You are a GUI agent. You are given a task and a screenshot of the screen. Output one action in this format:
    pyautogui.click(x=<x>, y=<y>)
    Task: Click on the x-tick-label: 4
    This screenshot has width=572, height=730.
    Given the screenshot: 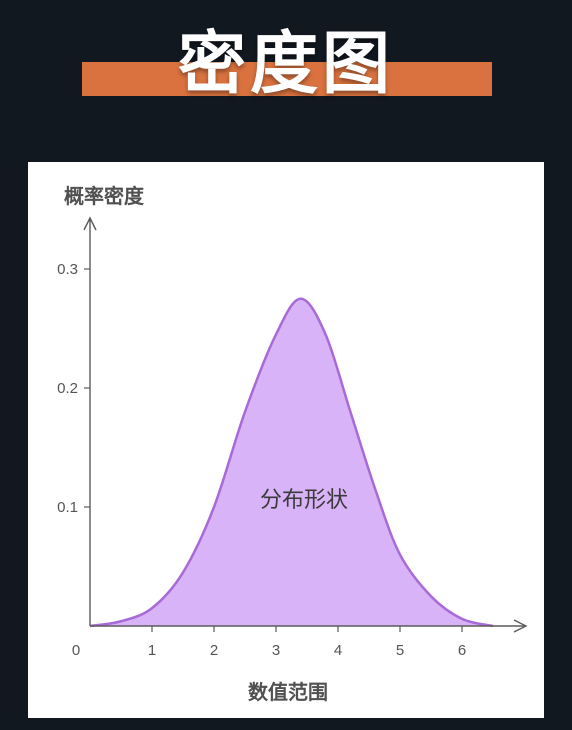 What is the action you would take?
    pyautogui.click(x=338, y=650)
    